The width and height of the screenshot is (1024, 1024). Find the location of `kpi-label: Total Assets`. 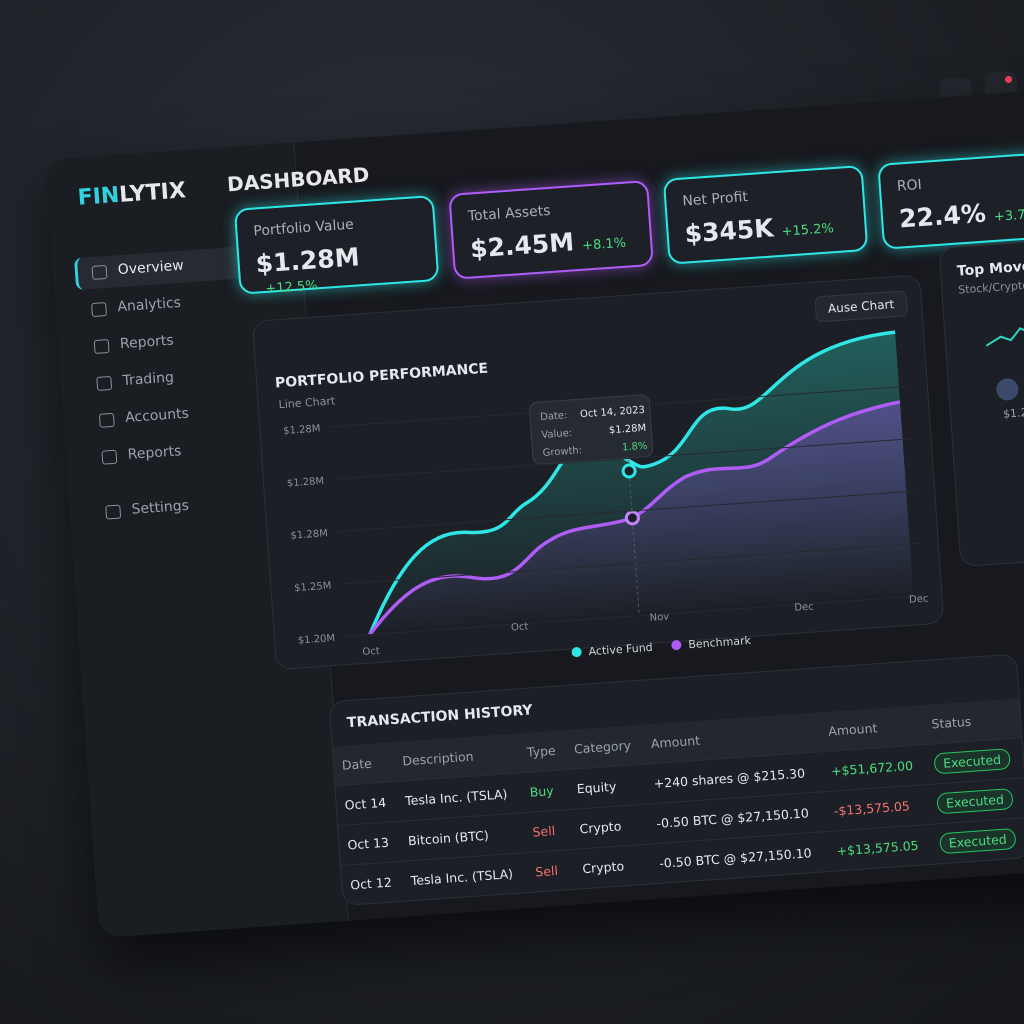

kpi-label: Total Assets is located at coordinates (509, 213).